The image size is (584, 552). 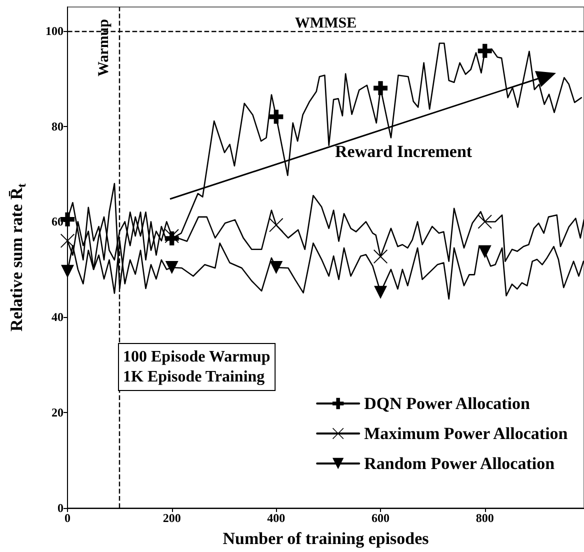 What do you see at coordinates (17, 258) in the screenshot?
I see `y-axis-title: Relative sum rate R̄t` at bounding box center [17, 258].